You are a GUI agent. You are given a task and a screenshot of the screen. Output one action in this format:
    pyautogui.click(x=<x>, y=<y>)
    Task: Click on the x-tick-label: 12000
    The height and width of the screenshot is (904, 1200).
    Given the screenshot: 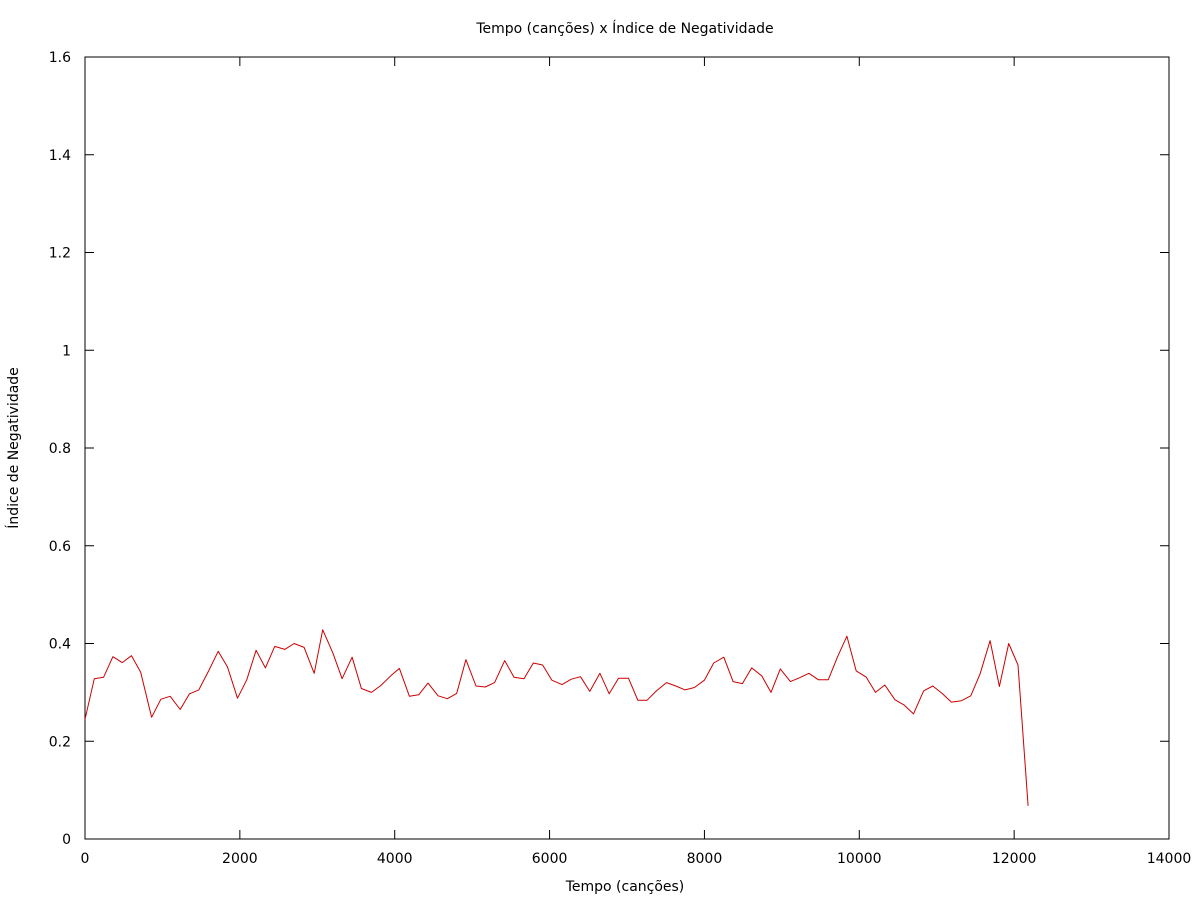 What is the action you would take?
    pyautogui.click(x=1014, y=859)
    